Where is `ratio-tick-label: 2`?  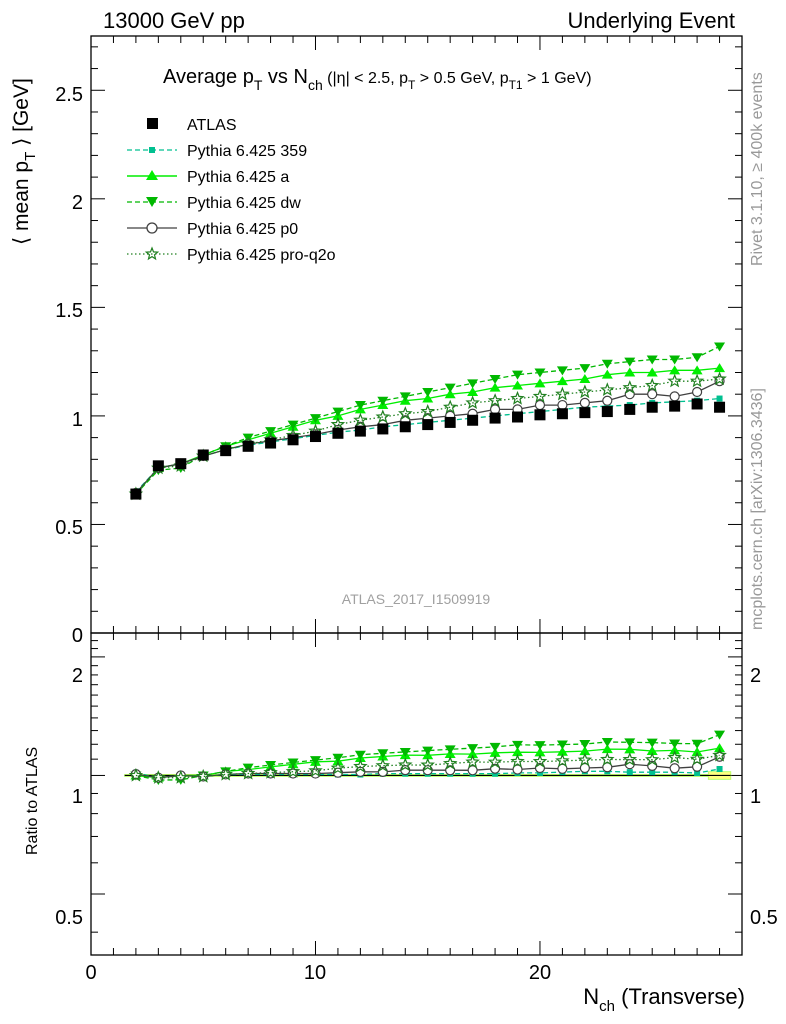 ratio-tick-label: 2 is located at coordinates (77, 676).